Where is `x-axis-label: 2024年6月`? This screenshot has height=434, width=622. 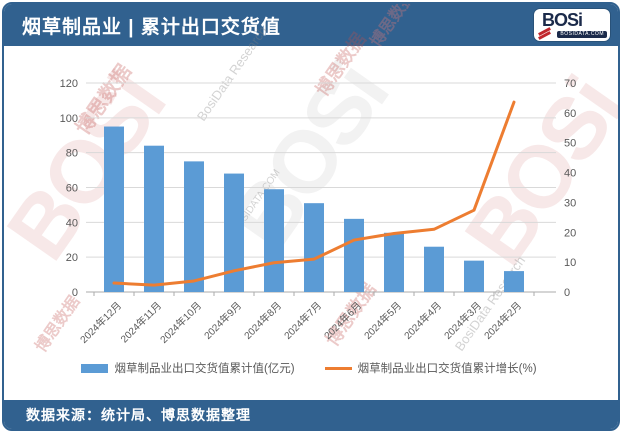 x-axis-label: 2024年6月 is located at coordinates (342, 320).